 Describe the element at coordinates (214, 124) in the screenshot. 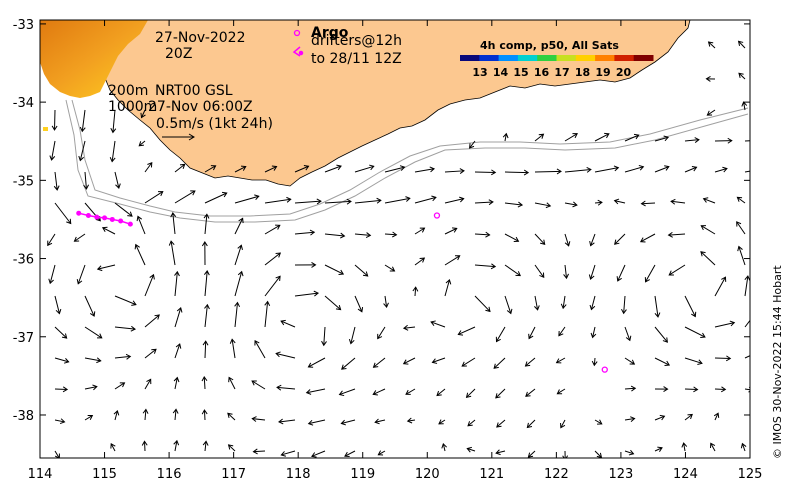

I see `scale-label: 0.5m/s (1kt 24h)` at that location.